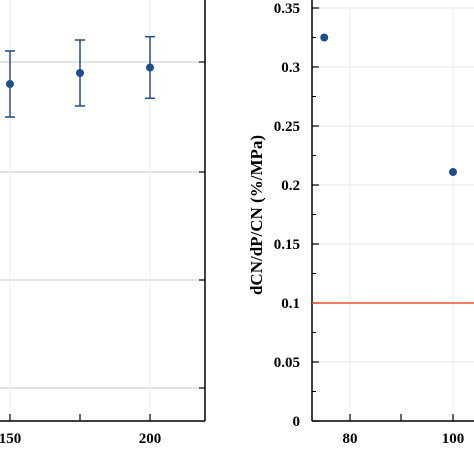  Describe the element at coordinates (287, 215) in the screenshot. I see `right-y-tick-labels: 0 0.05 0.1 0.15 0.2 0.25 0.3 0.35` at that location.